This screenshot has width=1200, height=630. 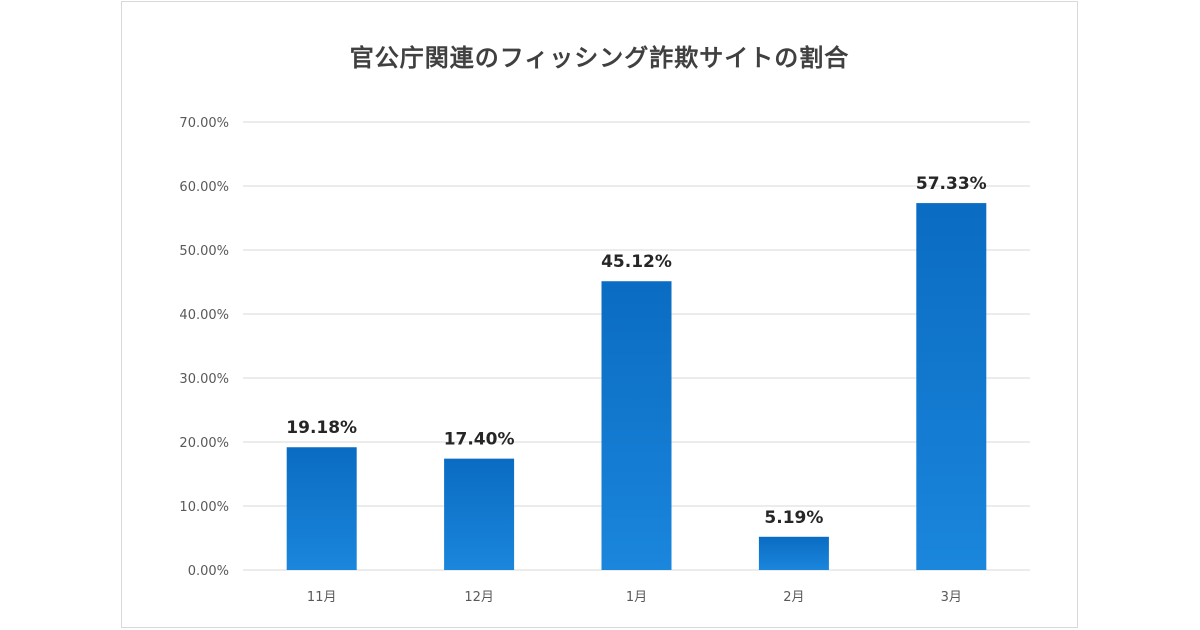 What do you see at coordinates (599, 58) in the screenshot?
I see `chart-title: 官公庁関連のフィッシング詐欺サイトの割合` at bounding box center [599, 58].